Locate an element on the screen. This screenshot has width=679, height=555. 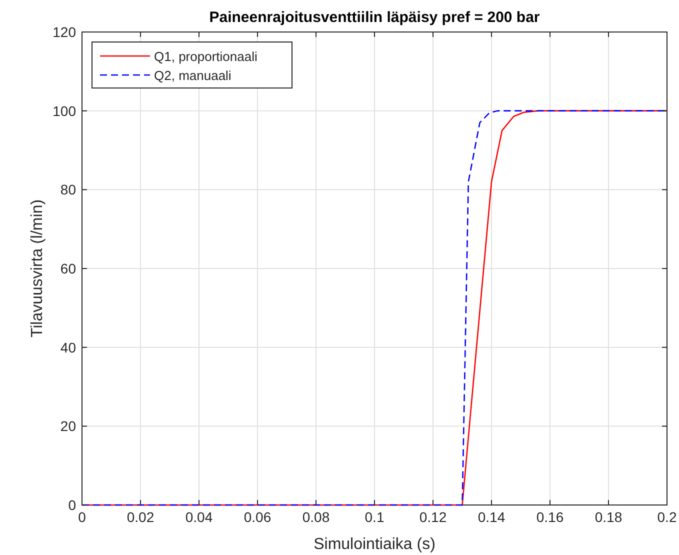
y-tick-label: 60 is located at coordinates (68, 268).